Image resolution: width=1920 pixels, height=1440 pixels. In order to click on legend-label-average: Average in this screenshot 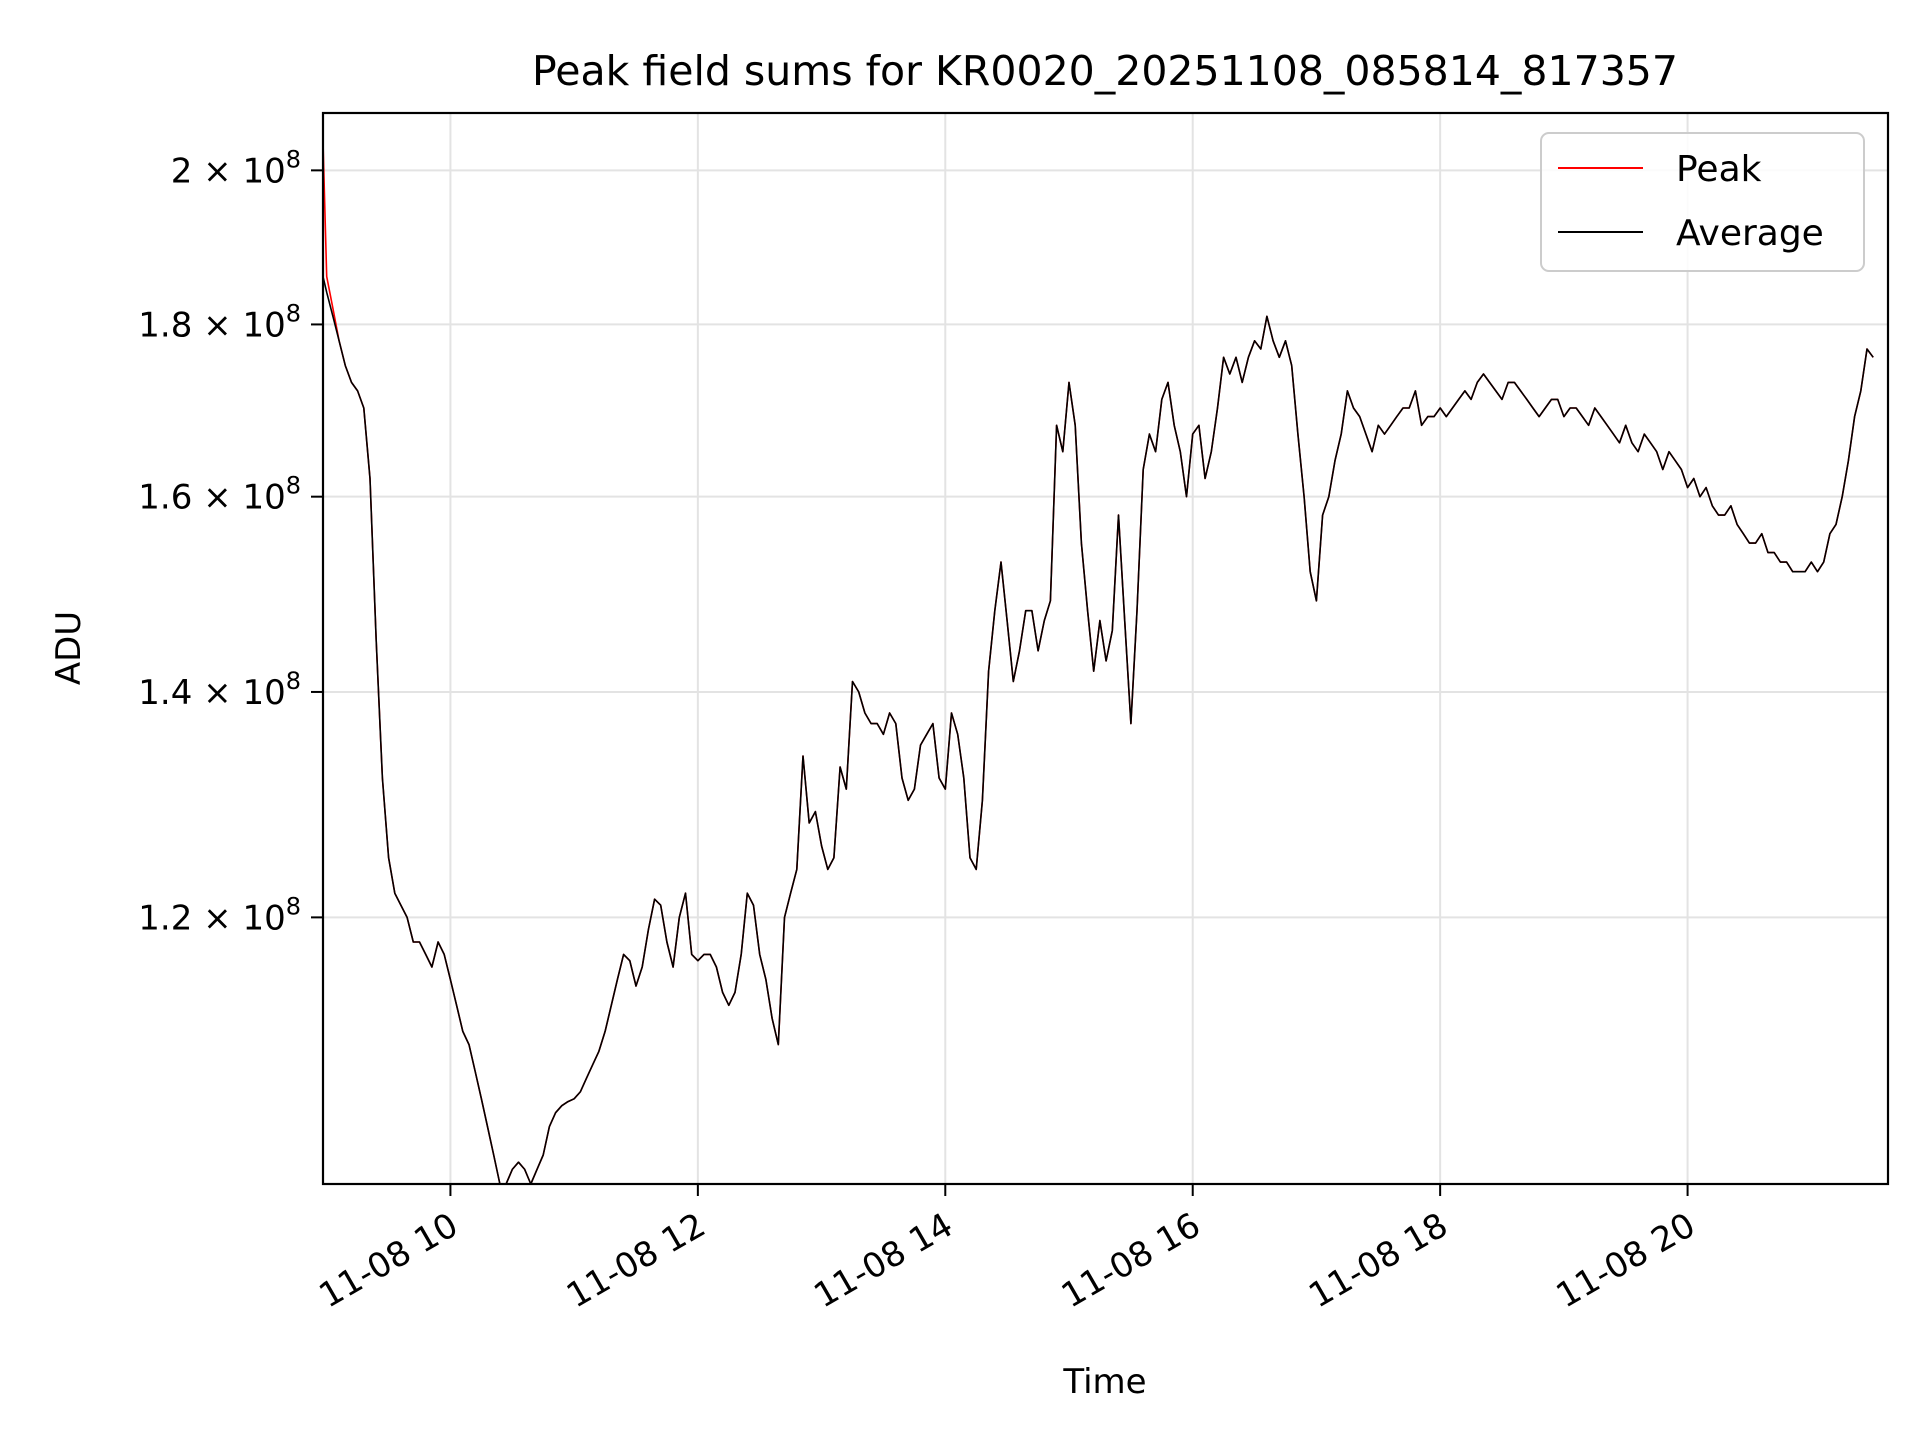, I will do `click(1750, 233)`.